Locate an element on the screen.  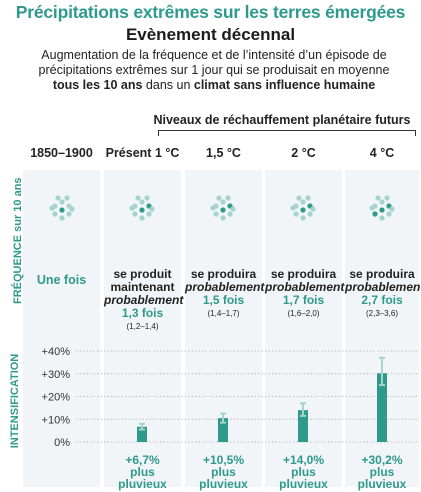
frequency-4-em: probablement is located at coordinates (383, 287).